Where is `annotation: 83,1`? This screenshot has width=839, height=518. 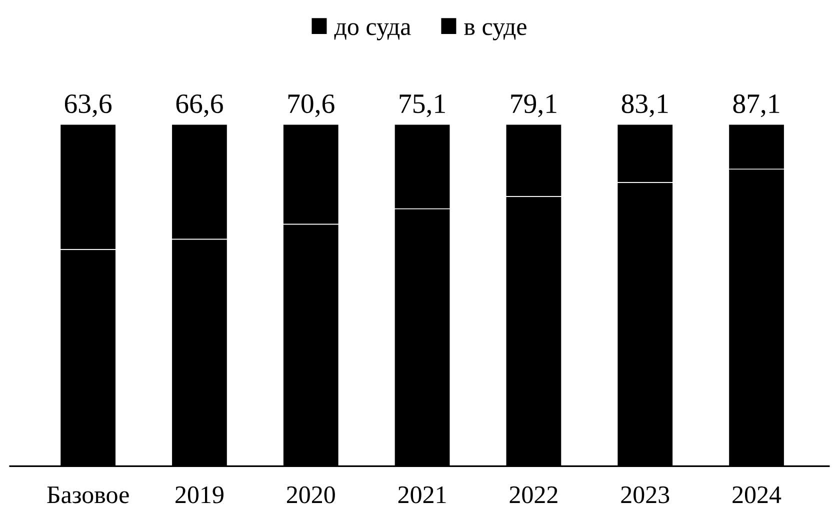 annotation: 83,1 is located at coordinates (645, 106).